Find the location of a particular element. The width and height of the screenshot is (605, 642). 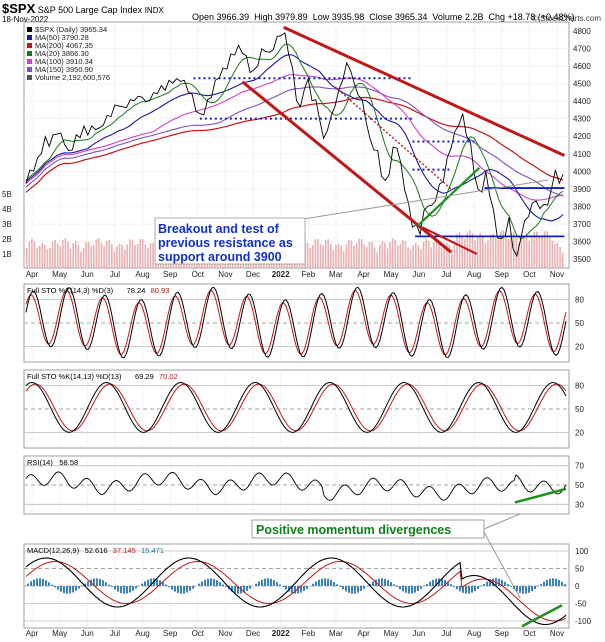

macd-level-label: 0 is located at coordinates (577, 586).